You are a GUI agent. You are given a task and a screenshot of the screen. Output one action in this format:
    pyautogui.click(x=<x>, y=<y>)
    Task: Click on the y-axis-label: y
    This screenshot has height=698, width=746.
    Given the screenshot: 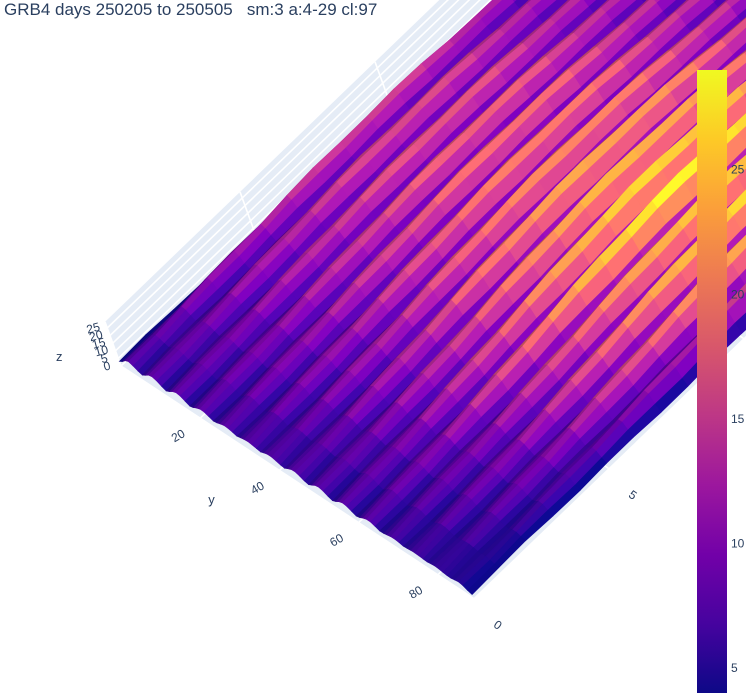 What is the action you would take?
    pyautogui.click(x=211, y=499)
    